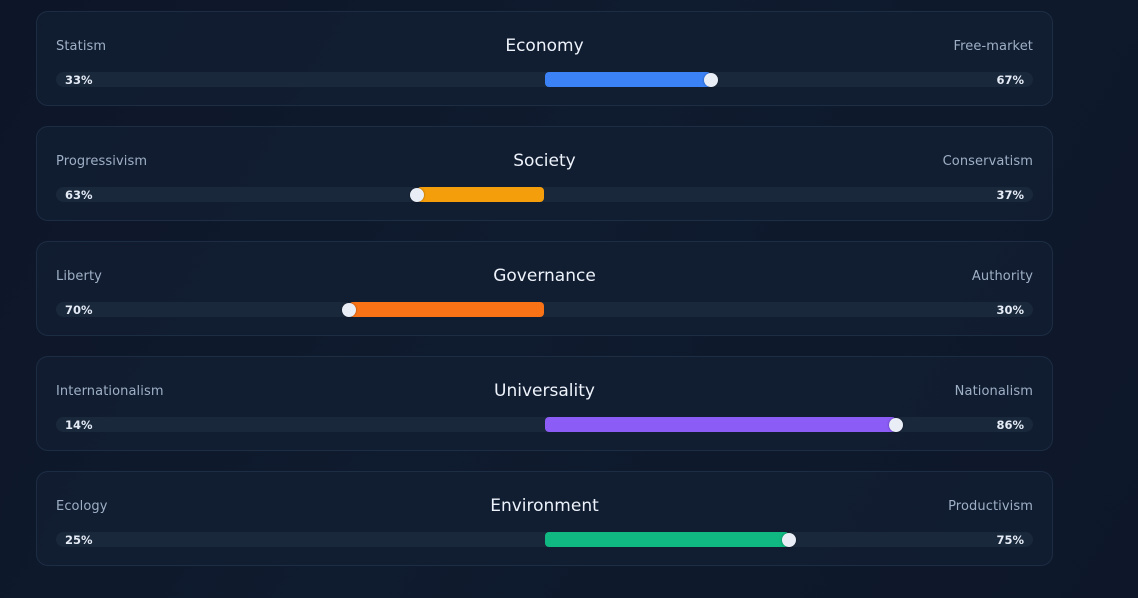 The height and width of the screenshot is (598, 1138). What do you see at coordinates (79, 540) in the screenshot?
I see `left-percent: 25%` at bounding box center [79, 540].